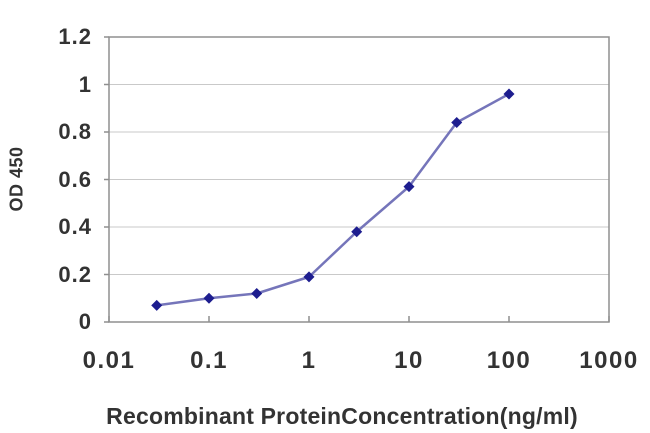 This screenshot has height=433, width=650. Describe the element at coordinates (75, 179) in the screenshot. I see `y-tick-label: 0.6` at that location.